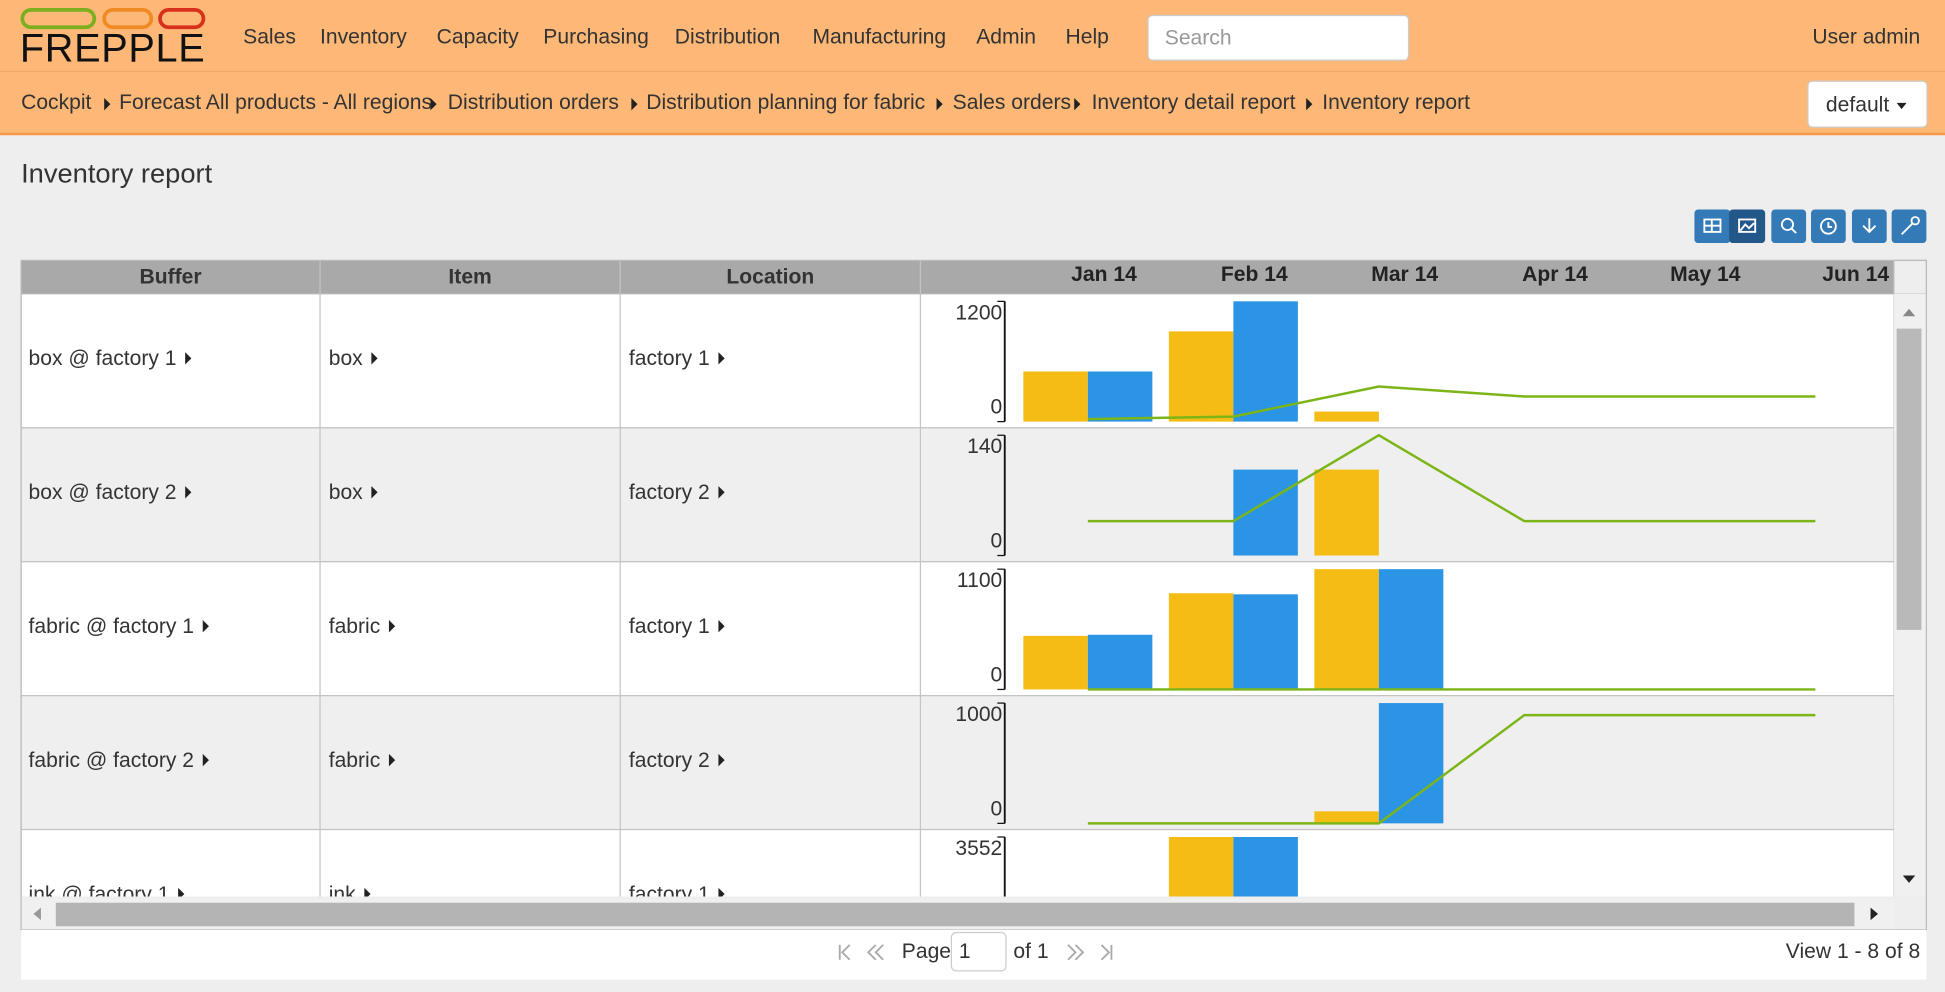 This screenshot has height=992, width=1945. What do you see at coordinates (1909, 479) in the screenshot?
I see `v-scroll-thumb` at bounding box center [1909, 479].